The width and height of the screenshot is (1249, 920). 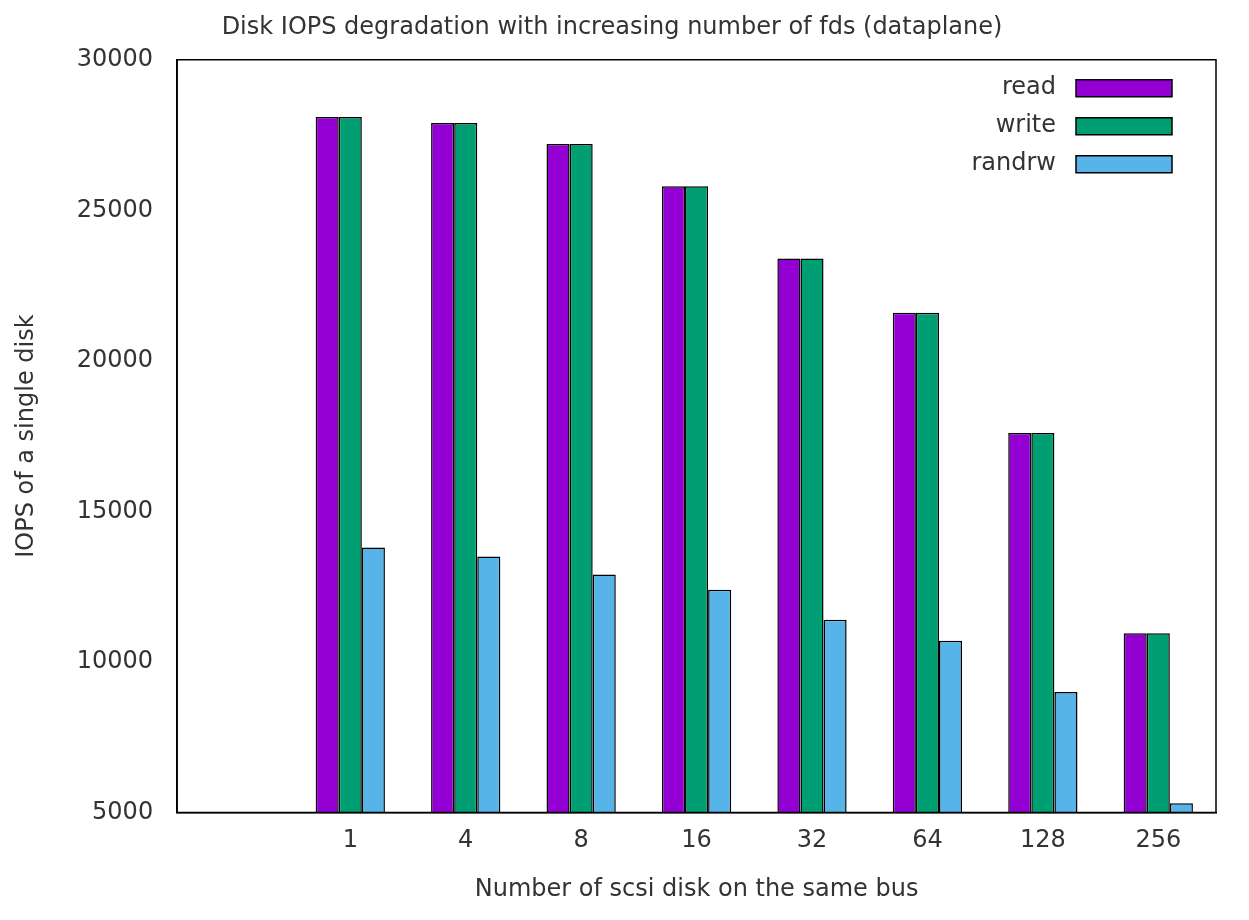 What do you see at coordinates (1042, 839) in the screenshot?
I see `x-tick-label: 128` at bounding box center [1042, 839].